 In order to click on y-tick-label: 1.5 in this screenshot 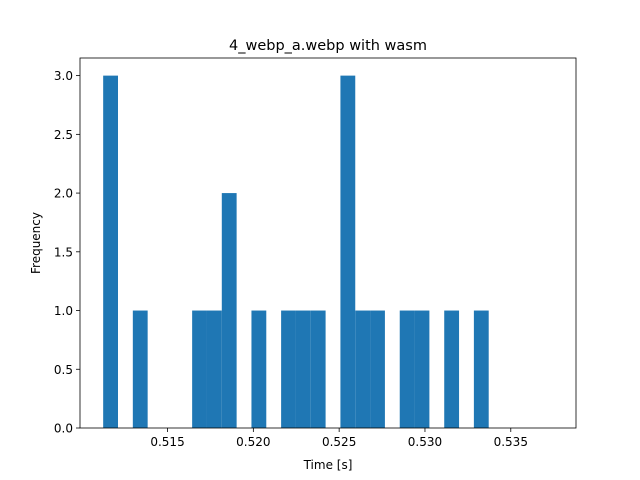, I will do `click(63, 252)`.